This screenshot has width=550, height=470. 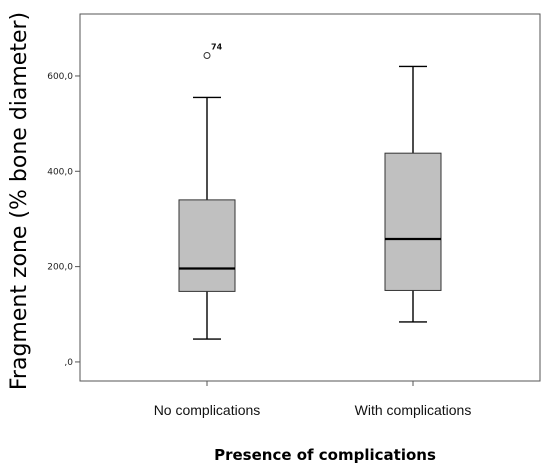 What do you see at coordinates (207, 410) in the screenshot?
I see `x-category-label: No complications` at bounding box center [207, 410].